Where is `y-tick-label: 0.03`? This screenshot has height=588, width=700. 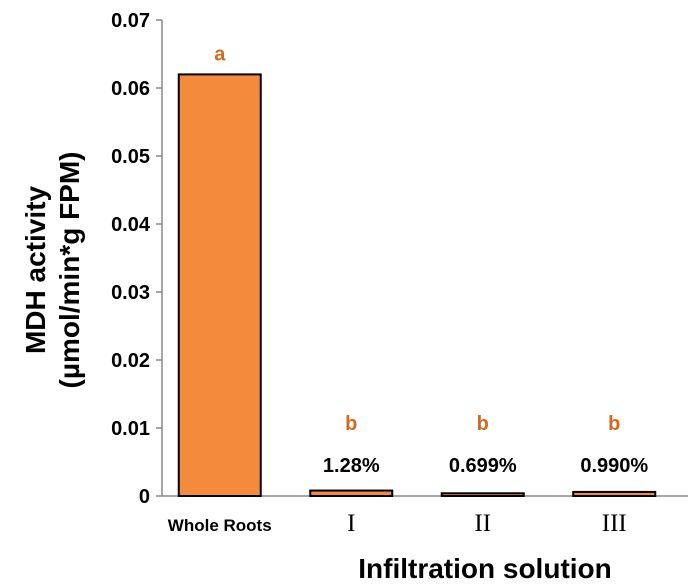
y-tick-label: 0.03 is located at coordinates (130, 293).